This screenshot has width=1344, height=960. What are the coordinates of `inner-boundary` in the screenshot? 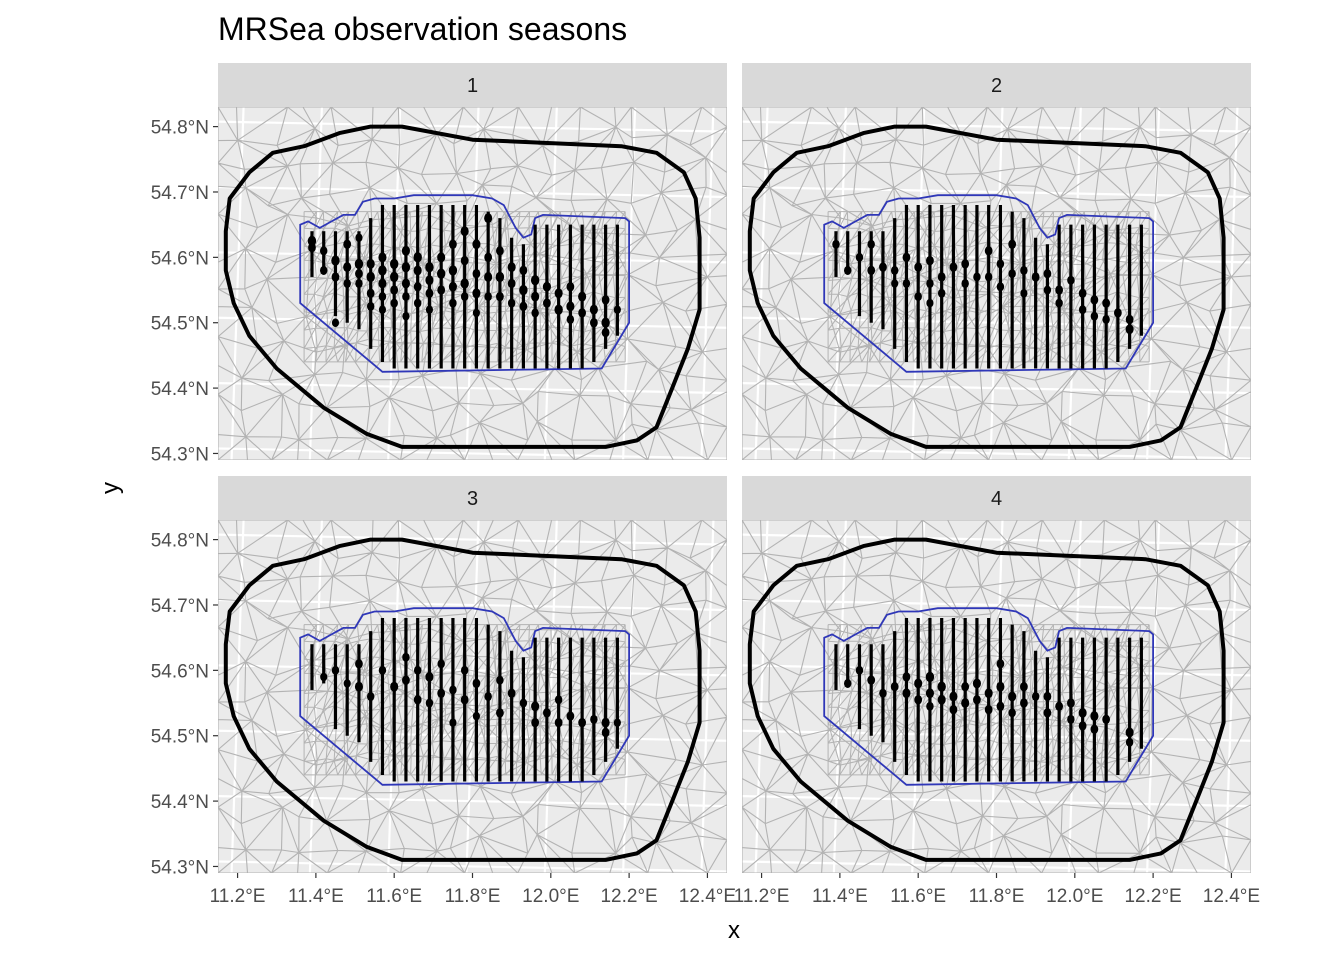 It's located at (988, 283).